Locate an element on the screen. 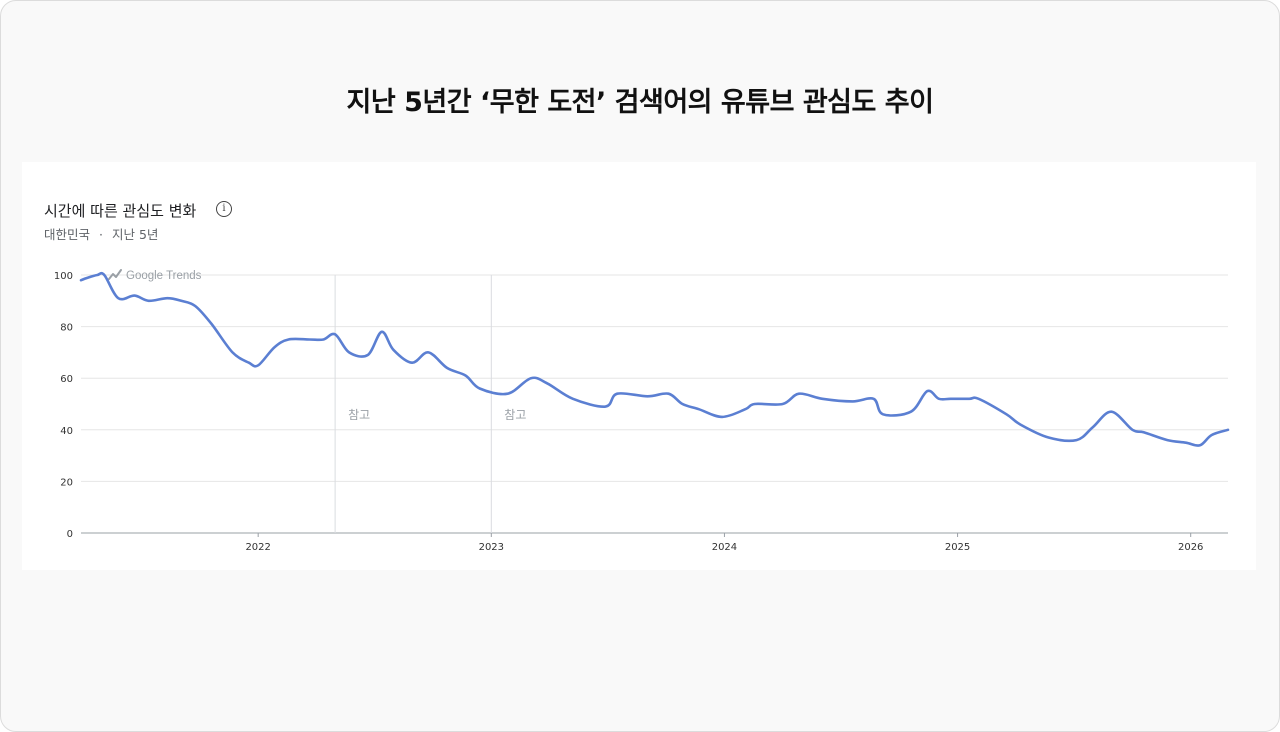 The image size is (1280, 732). x-tick-label: 2026 is located at coordinates (1190, 547).